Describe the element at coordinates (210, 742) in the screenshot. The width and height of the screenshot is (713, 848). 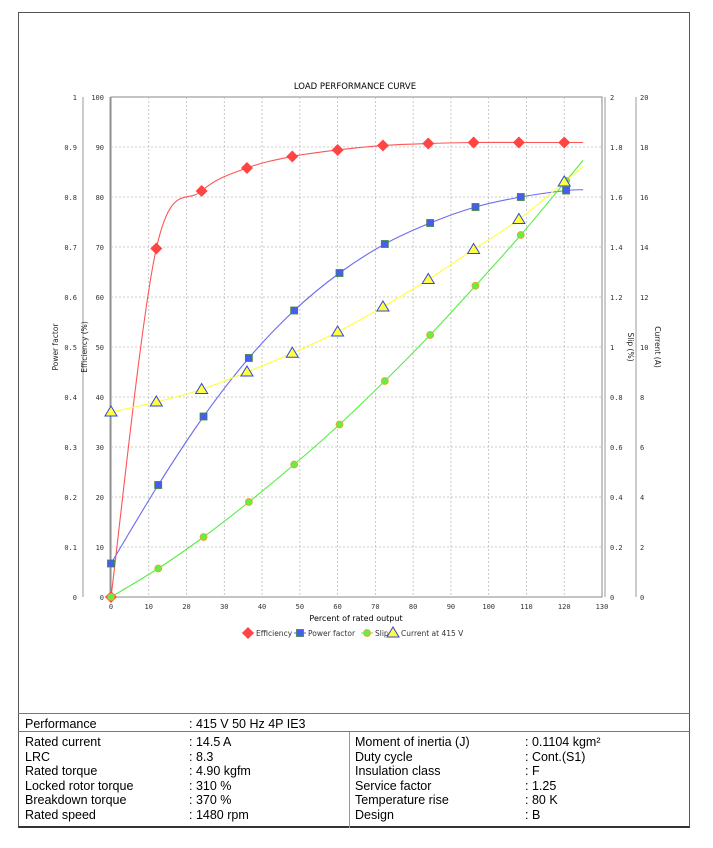
I see `spec-value: : 14.5 A` at that location.